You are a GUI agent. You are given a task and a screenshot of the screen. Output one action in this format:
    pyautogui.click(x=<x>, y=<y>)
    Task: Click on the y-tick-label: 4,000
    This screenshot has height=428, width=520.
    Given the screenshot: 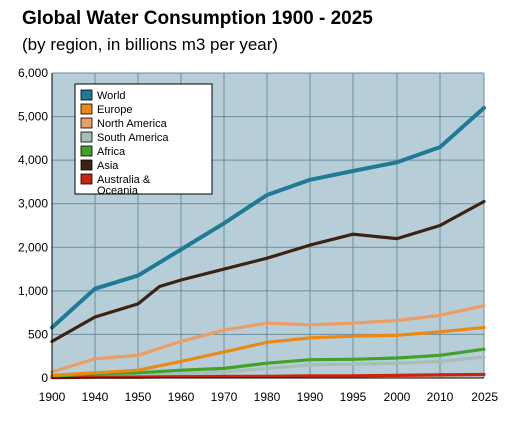 What is the action you would take?
    pyautogui.click(x=33, y=160)
    